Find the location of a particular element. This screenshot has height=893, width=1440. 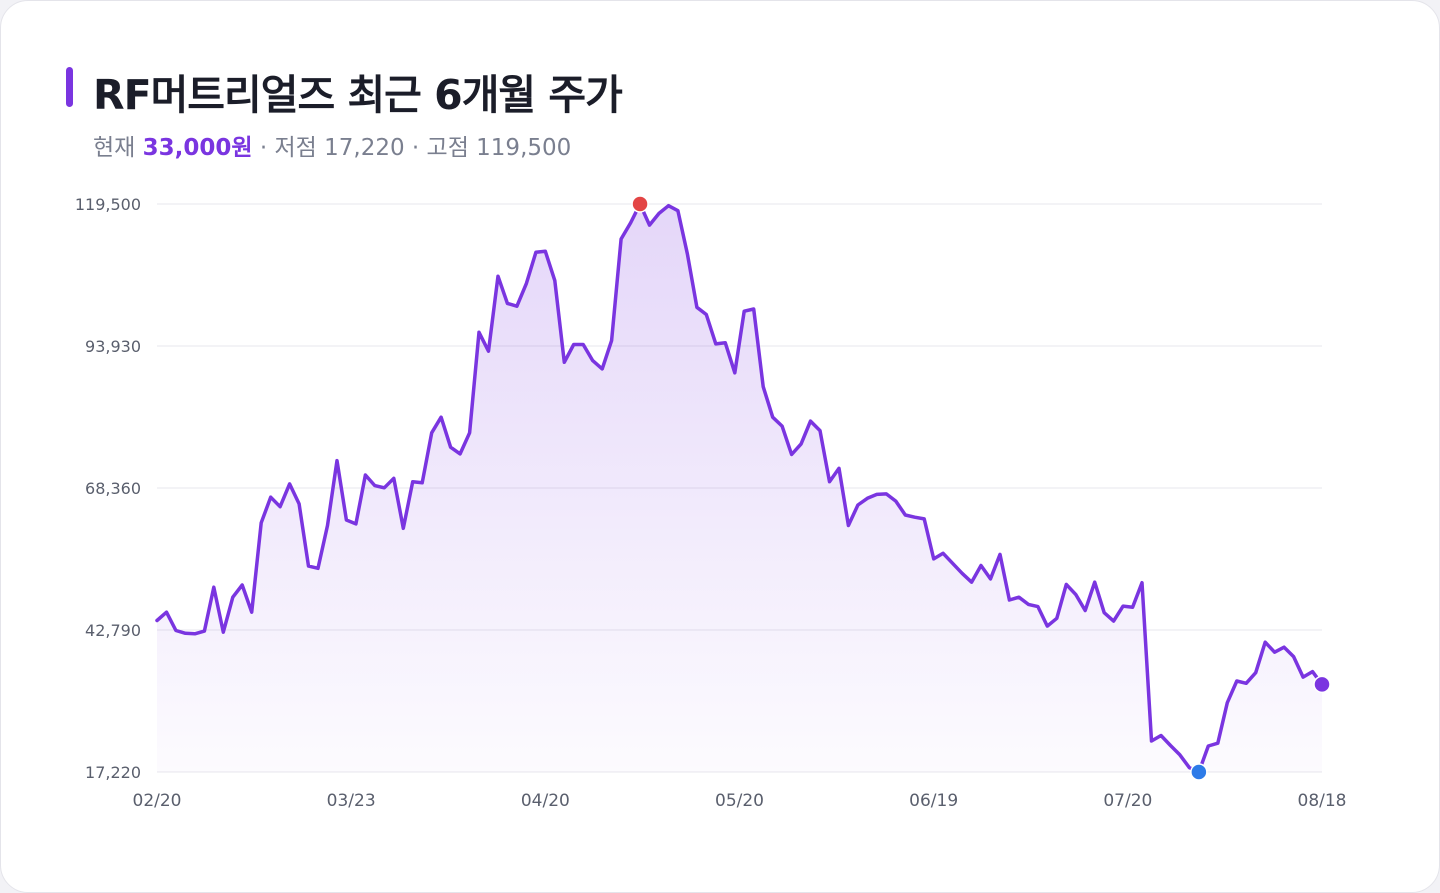

current-price-prefix: 현재 is located at coordinates (118, 148).